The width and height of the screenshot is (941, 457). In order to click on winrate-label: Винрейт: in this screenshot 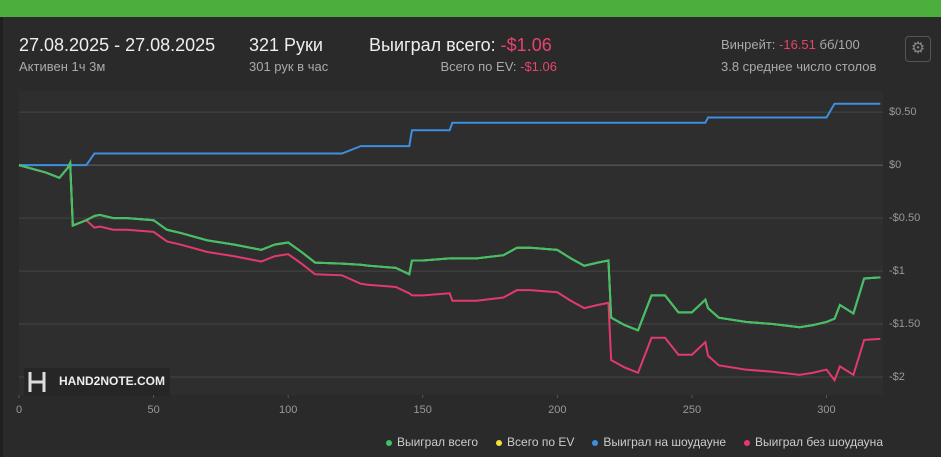, I will do `click(748, 44)`.